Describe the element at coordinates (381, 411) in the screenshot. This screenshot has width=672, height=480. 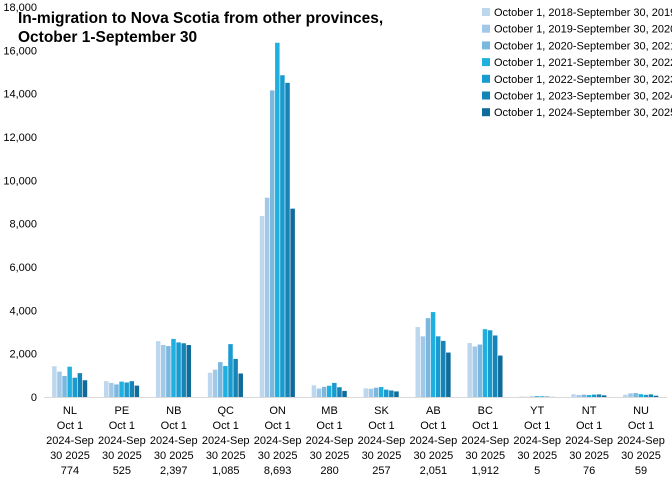
I see `x-tick-label: SK` at that location.